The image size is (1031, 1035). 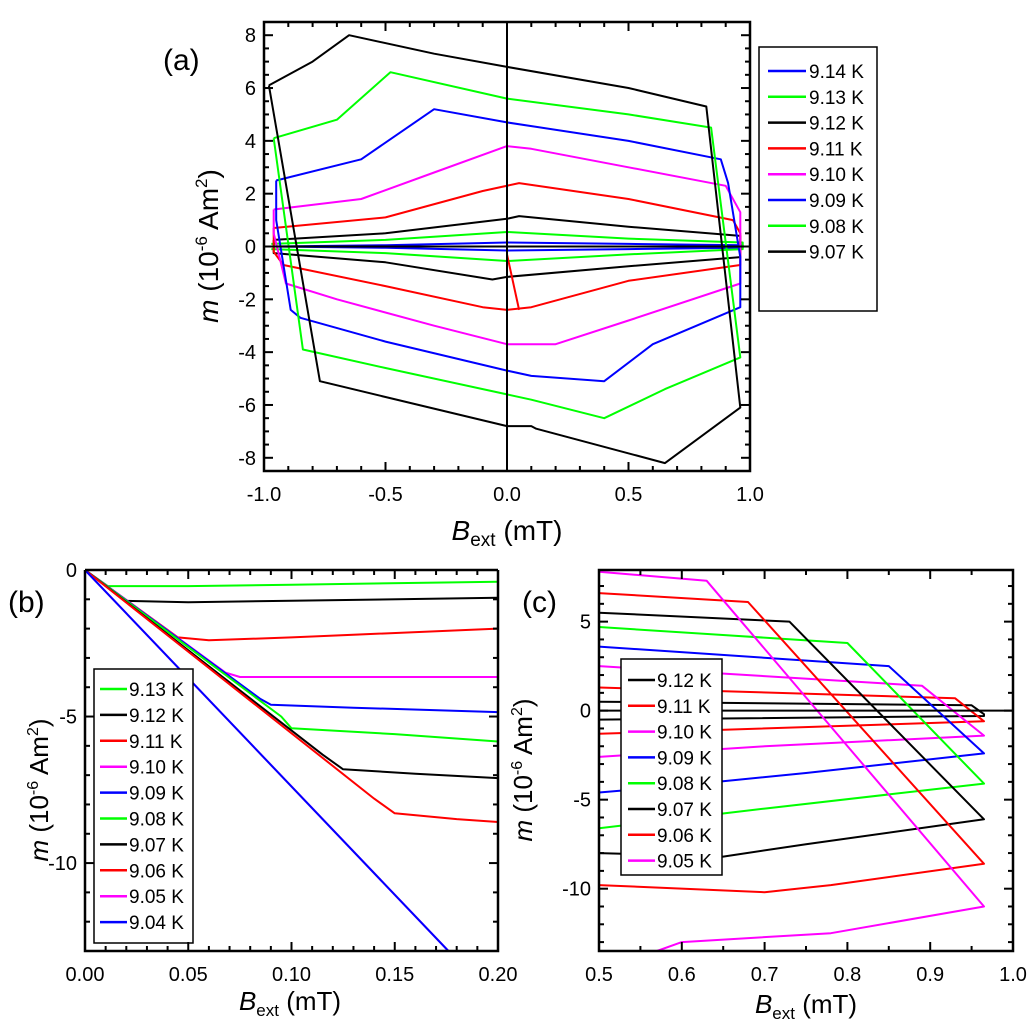 I want to click on legend-label: 9.06 K, so click(x=684, y=836).